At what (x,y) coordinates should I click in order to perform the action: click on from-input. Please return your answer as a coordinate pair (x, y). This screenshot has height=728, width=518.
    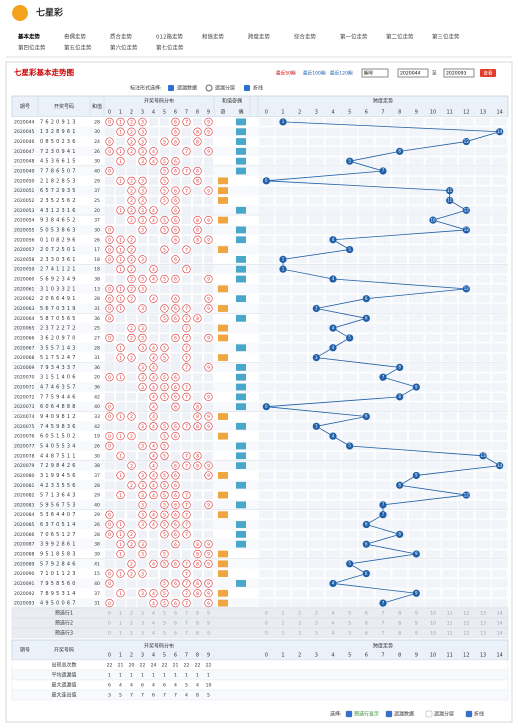
    Looking at the image, I should click on (413, 73).